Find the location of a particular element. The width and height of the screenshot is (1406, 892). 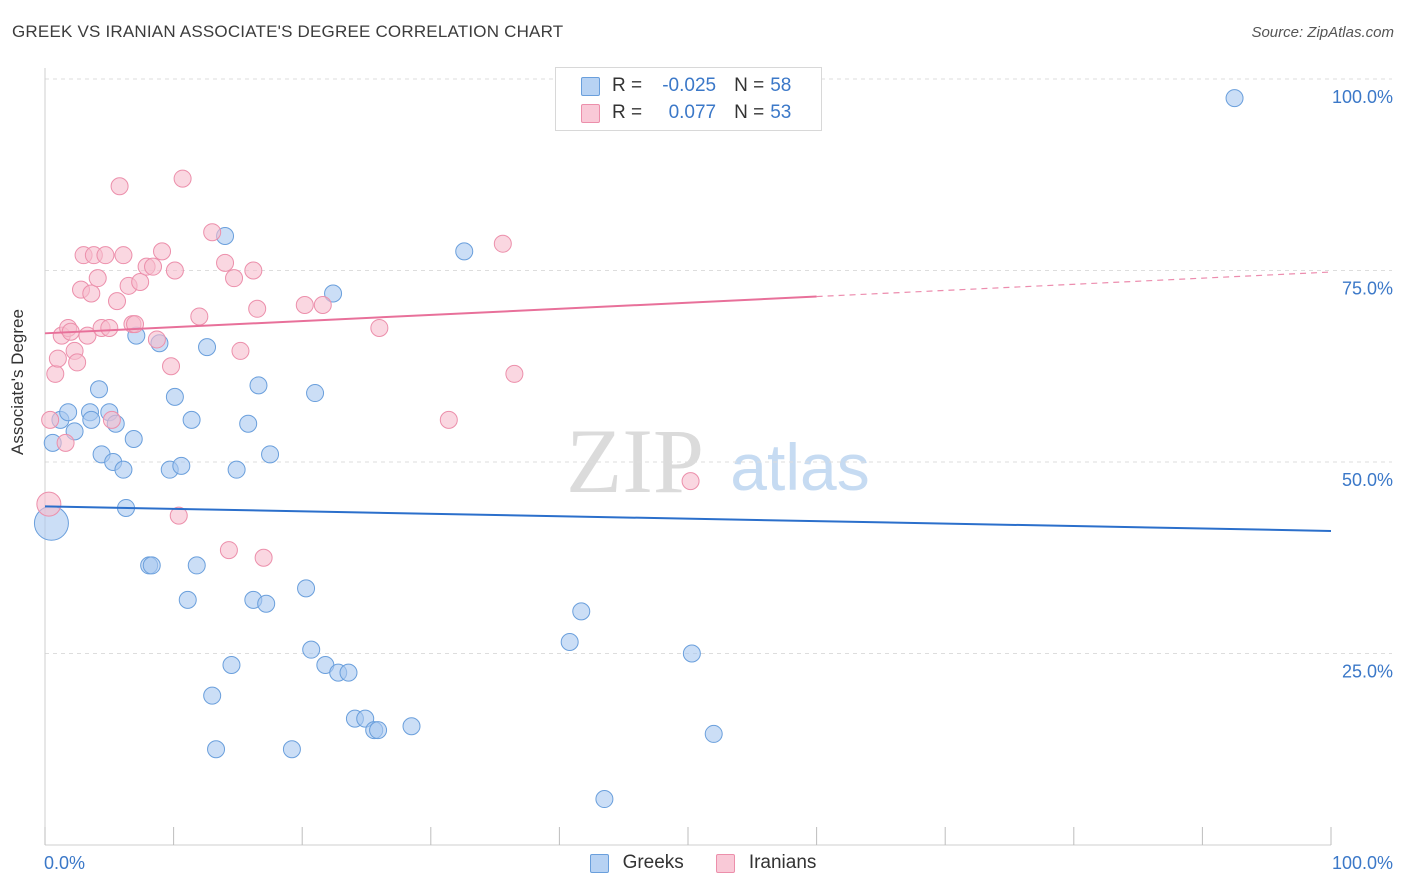

legend-item-iranians: Iranians is located at coordinates (766, 863).